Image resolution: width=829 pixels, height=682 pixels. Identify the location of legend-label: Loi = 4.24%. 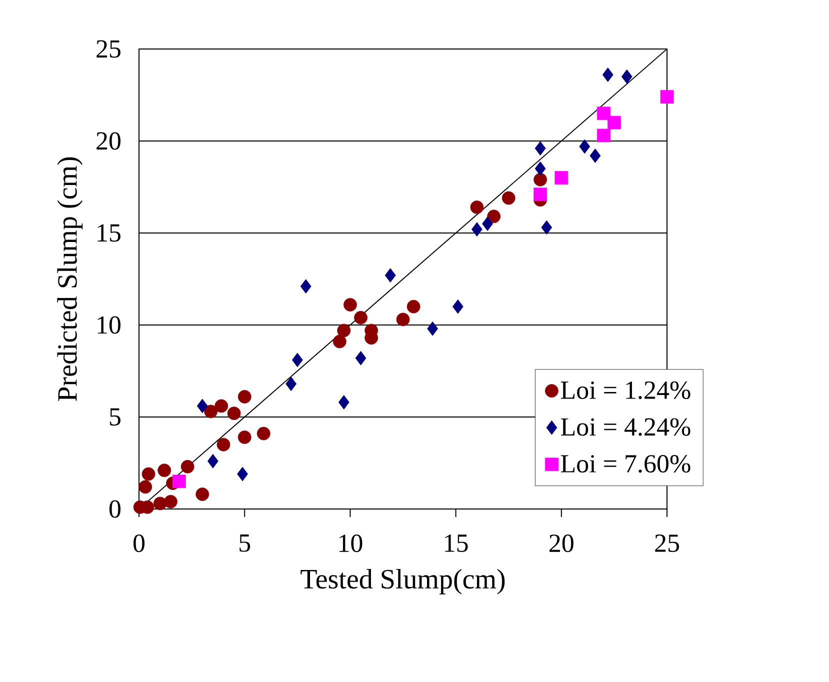
(625, 427).